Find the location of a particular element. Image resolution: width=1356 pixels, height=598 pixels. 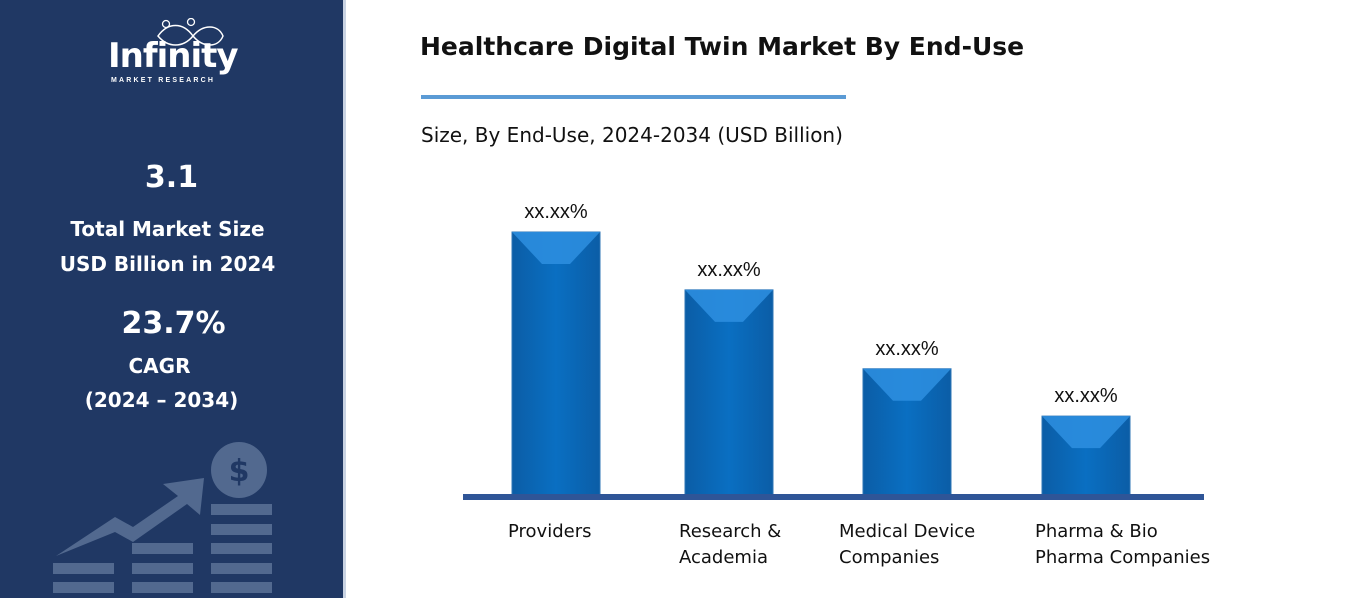

market-size-label: Total Market Size is located at coordinates (167, 229).